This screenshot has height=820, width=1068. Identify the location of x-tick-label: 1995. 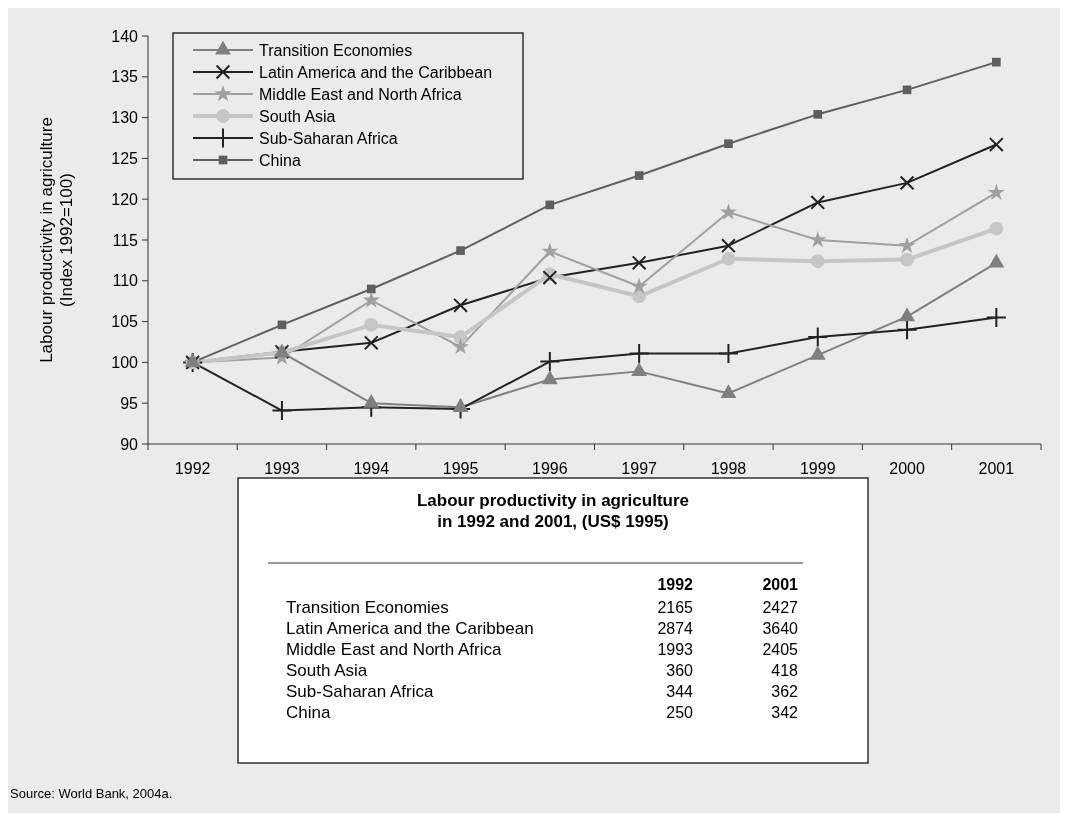
(460, 468).